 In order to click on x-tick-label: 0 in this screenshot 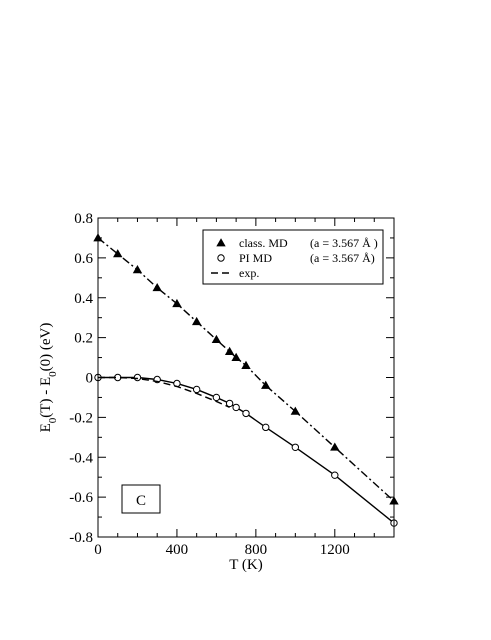, I will do `click(98, 550)`.